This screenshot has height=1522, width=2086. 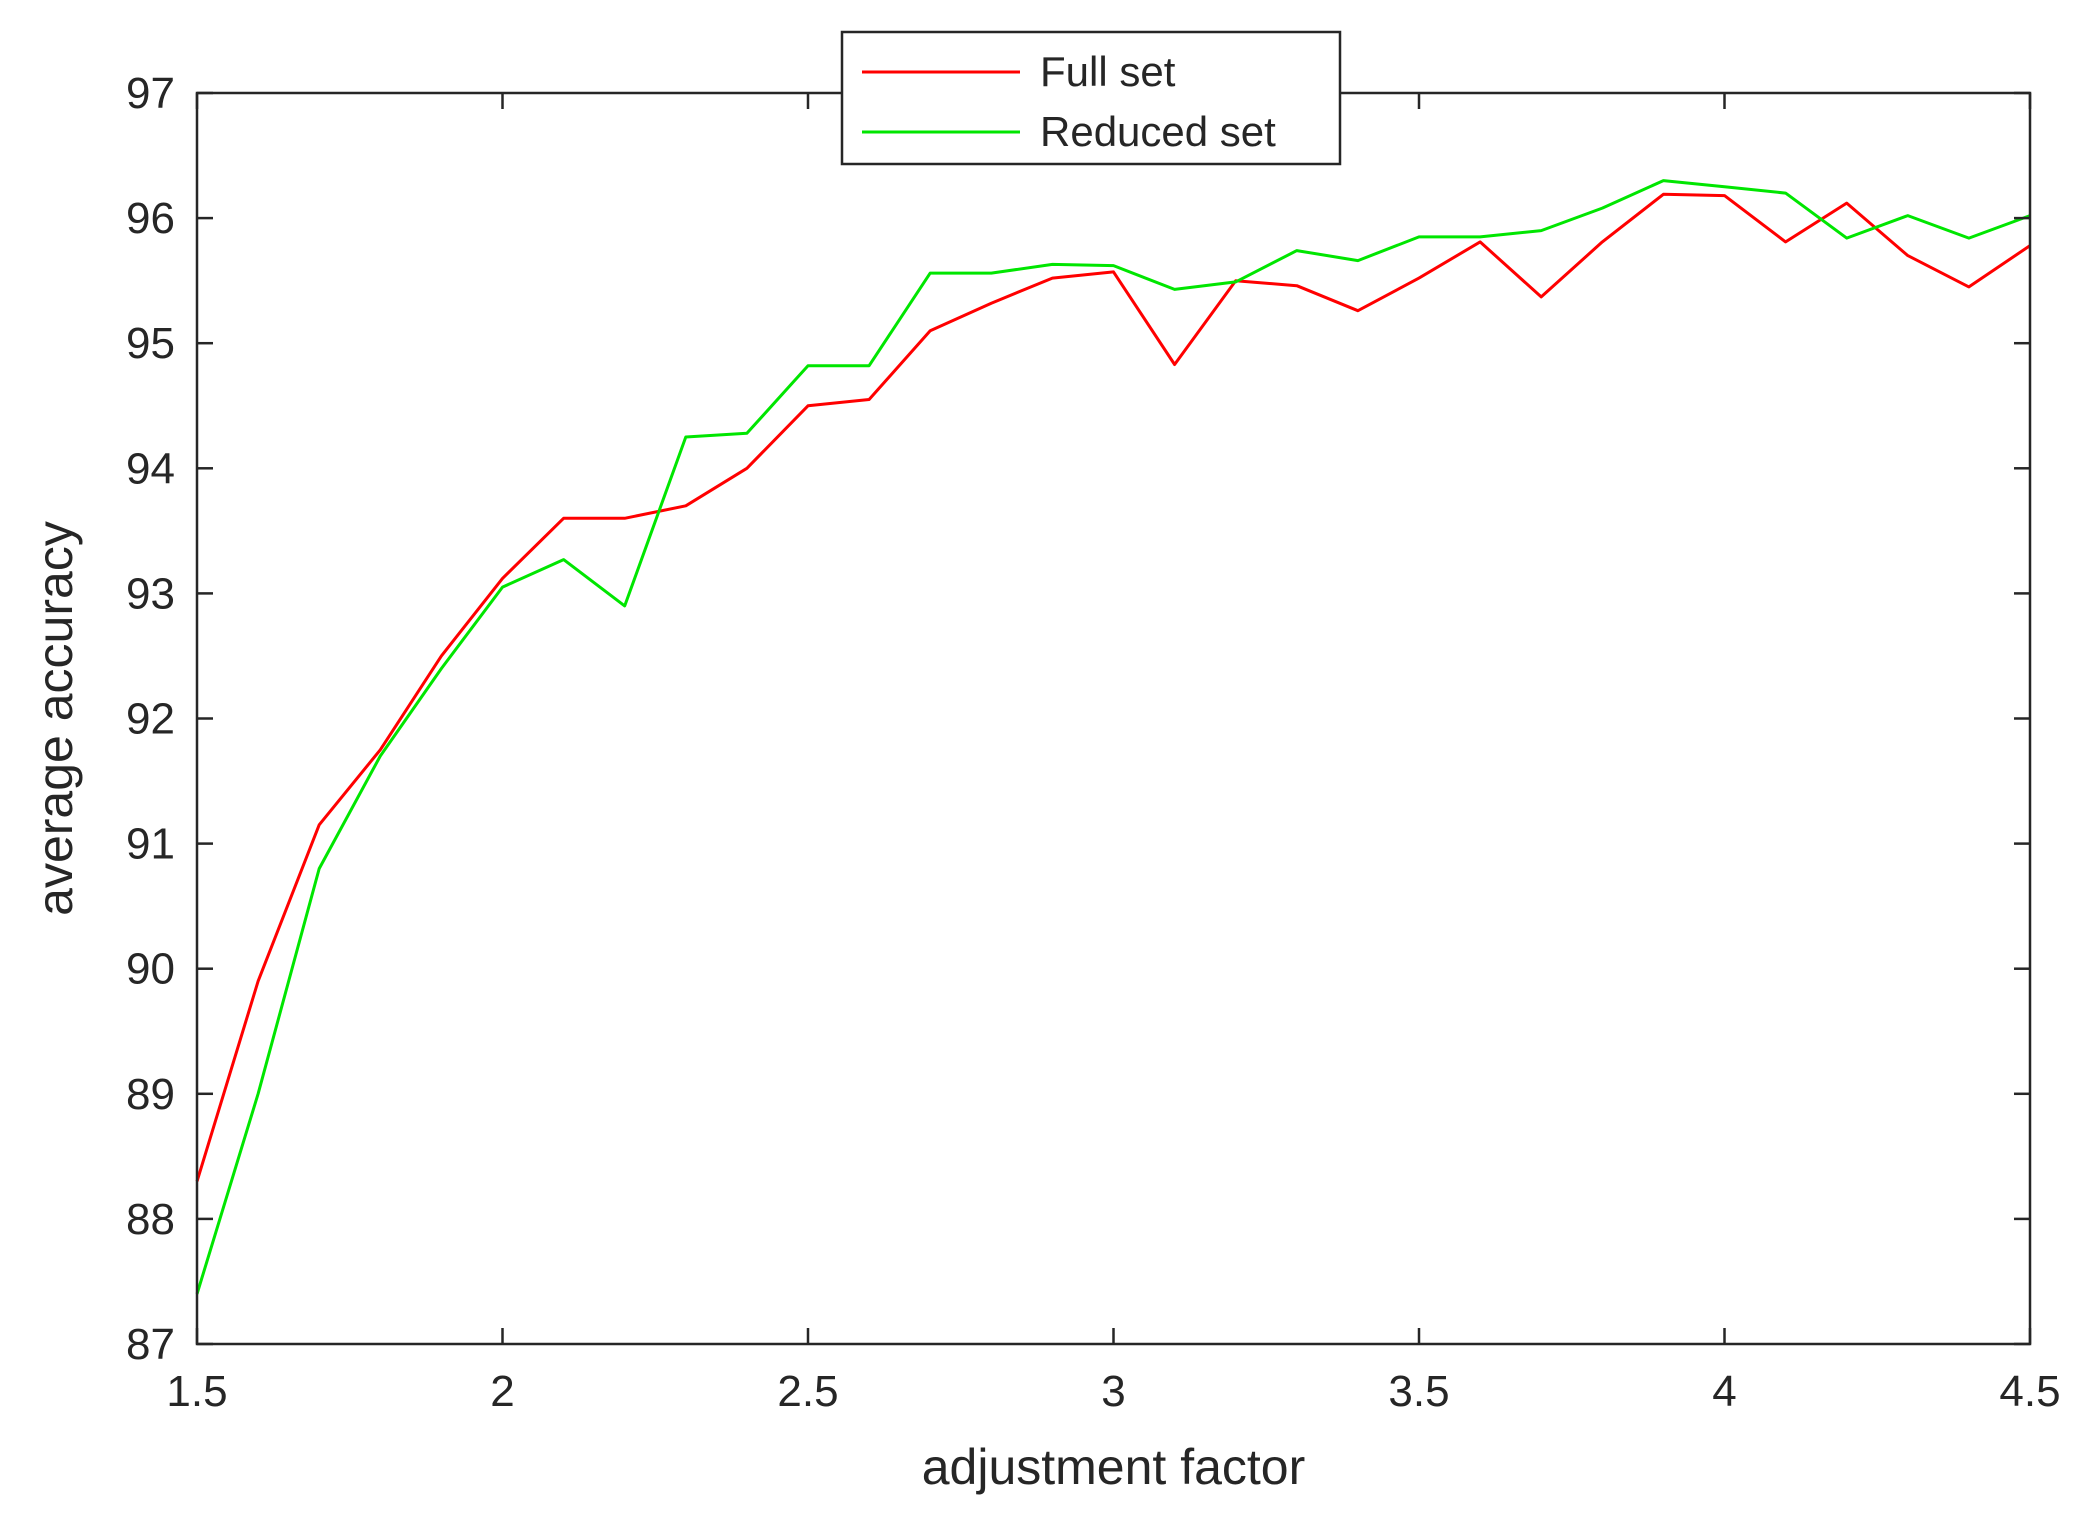 What do you see at coordinates (150, 468) in the screenshot?
I see `y-tick-label: 94` at bounding box center [150, 468].